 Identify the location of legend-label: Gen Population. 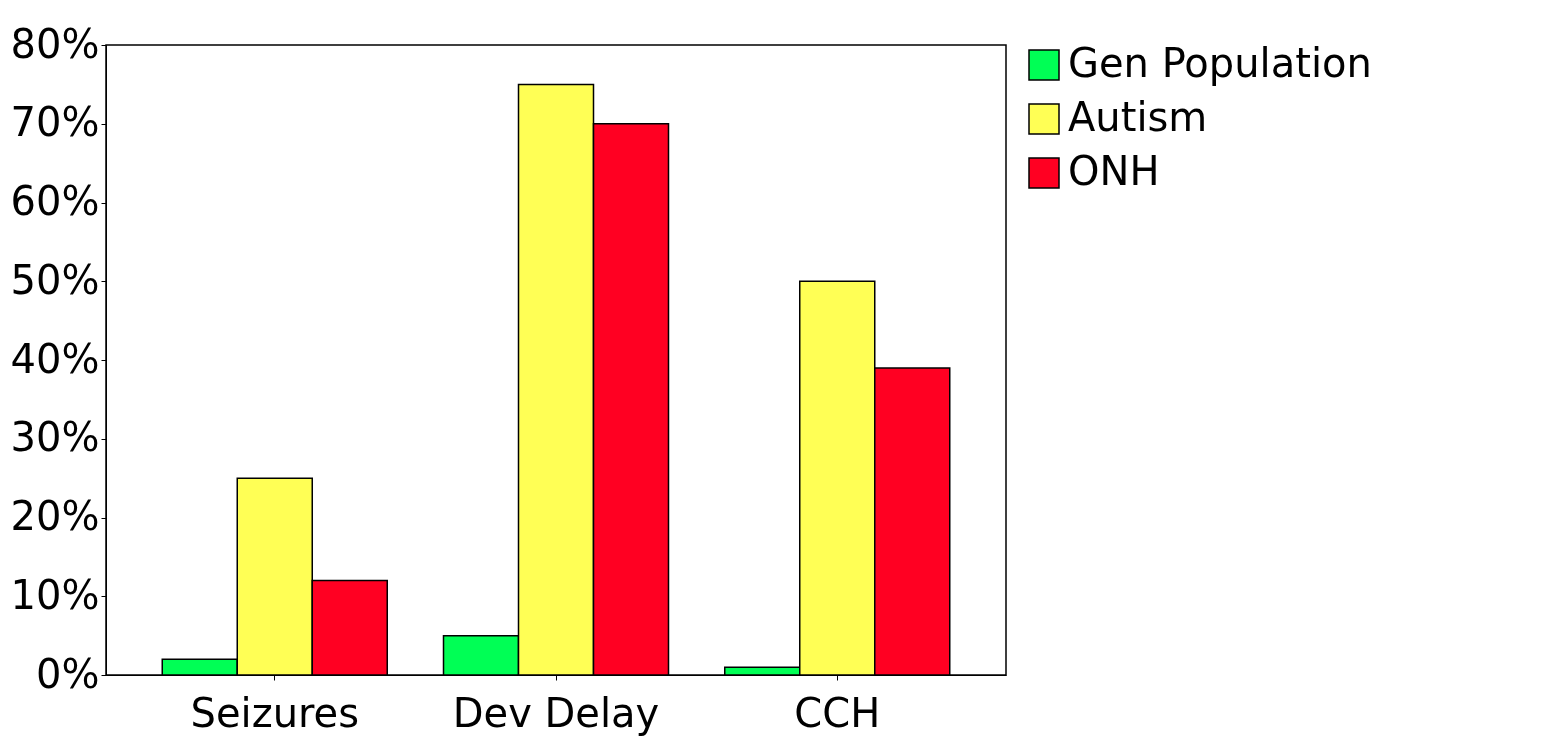
(1220, 63).